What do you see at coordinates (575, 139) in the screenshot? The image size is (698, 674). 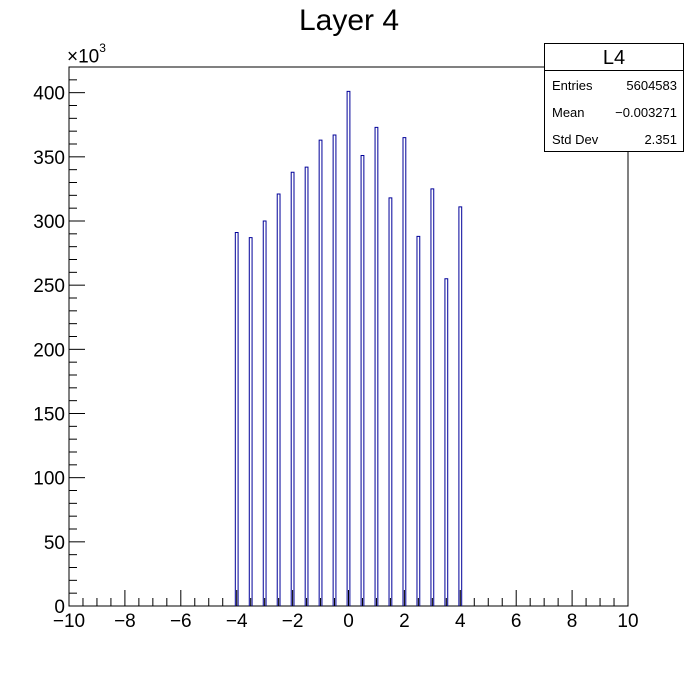 I see `stats-label: Std Dev` at bounding box center [575, 139].